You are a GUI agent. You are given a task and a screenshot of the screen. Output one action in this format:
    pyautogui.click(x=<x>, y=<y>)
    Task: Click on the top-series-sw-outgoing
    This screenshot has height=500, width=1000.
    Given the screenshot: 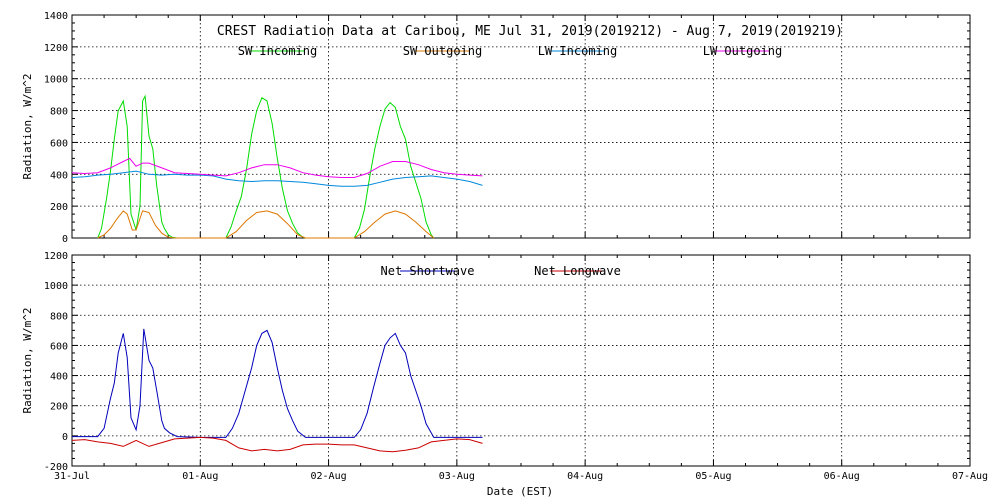 What is the action you would take?
    pyautogui.click(x=266, y=224)
    